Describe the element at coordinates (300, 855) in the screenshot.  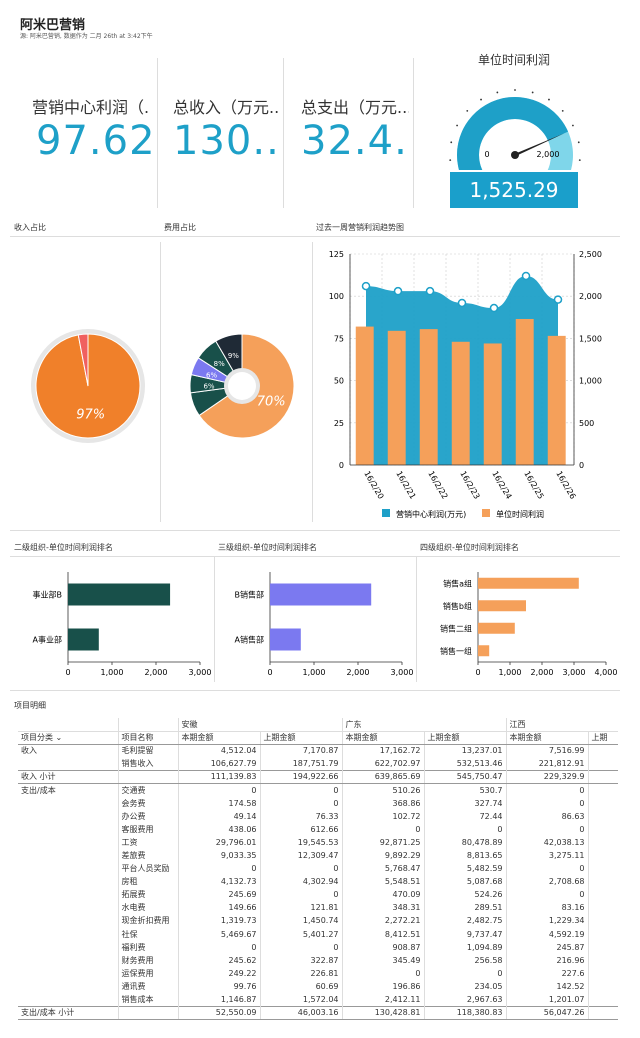
I see `amount-cell: 12,309.47` at that location.